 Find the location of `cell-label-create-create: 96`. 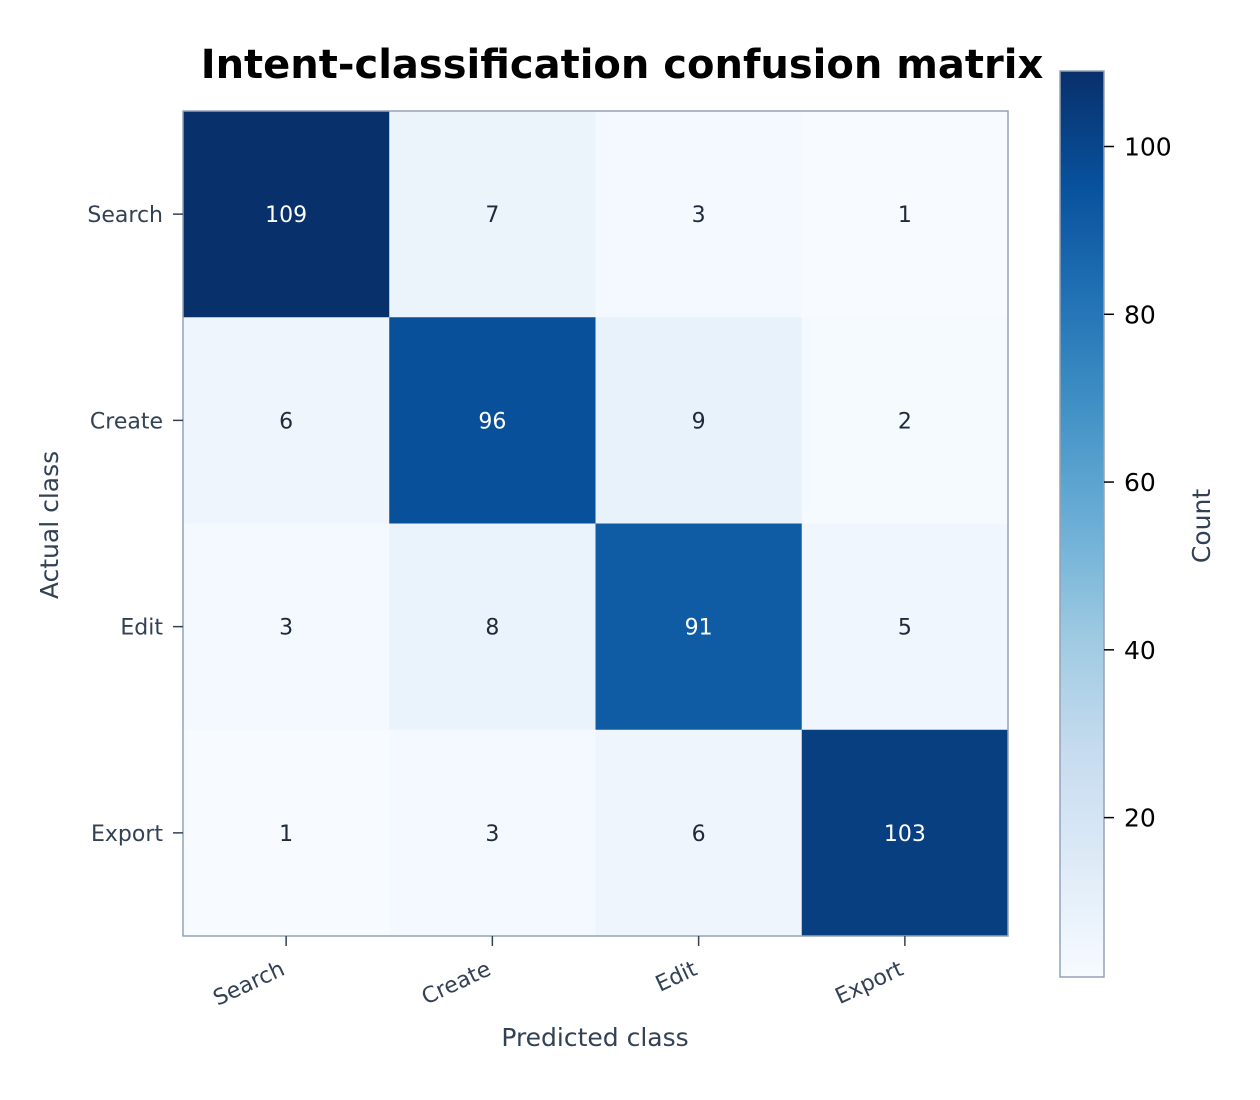

cell-label-create-create: 96 is located at coordinates (492, 421).